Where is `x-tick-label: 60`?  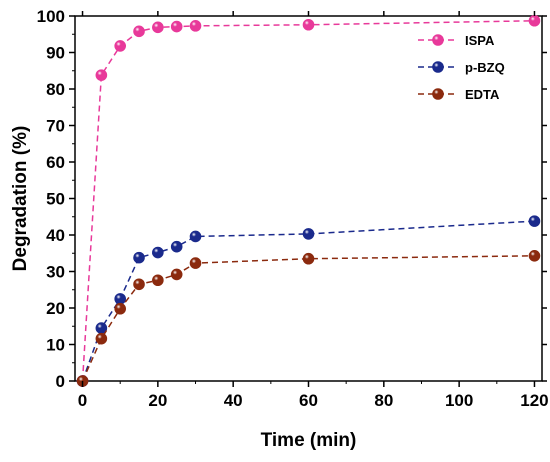
x-tick-label: 60 is located at coordinates (308, 400).